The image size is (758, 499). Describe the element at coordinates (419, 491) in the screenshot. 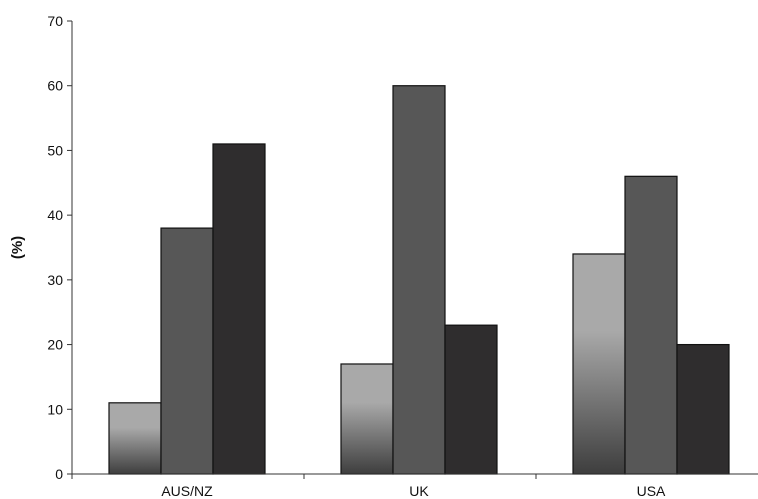

I see `x-tick-label-uk: UK` at that location.